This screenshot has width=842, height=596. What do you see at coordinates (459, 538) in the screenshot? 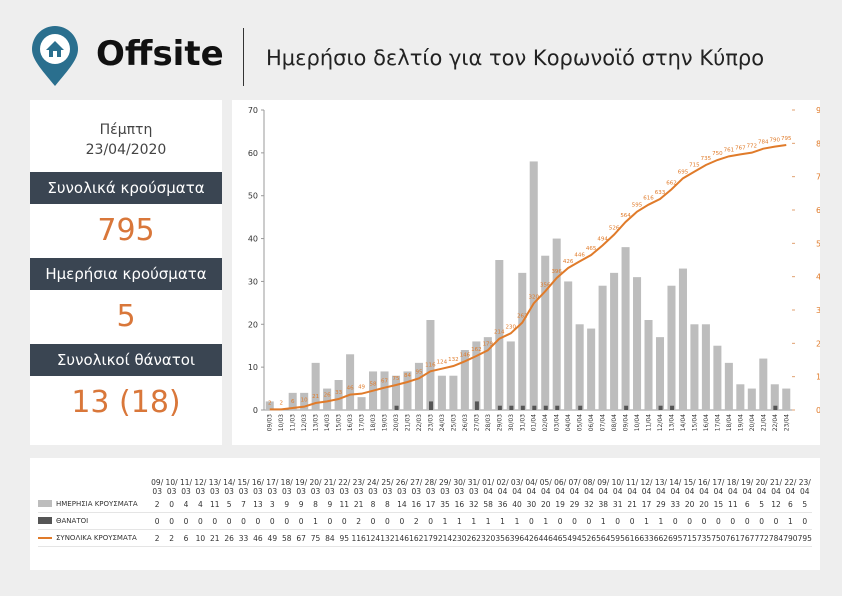
I see `table-cell: 230` at bounding box center [459, 538].